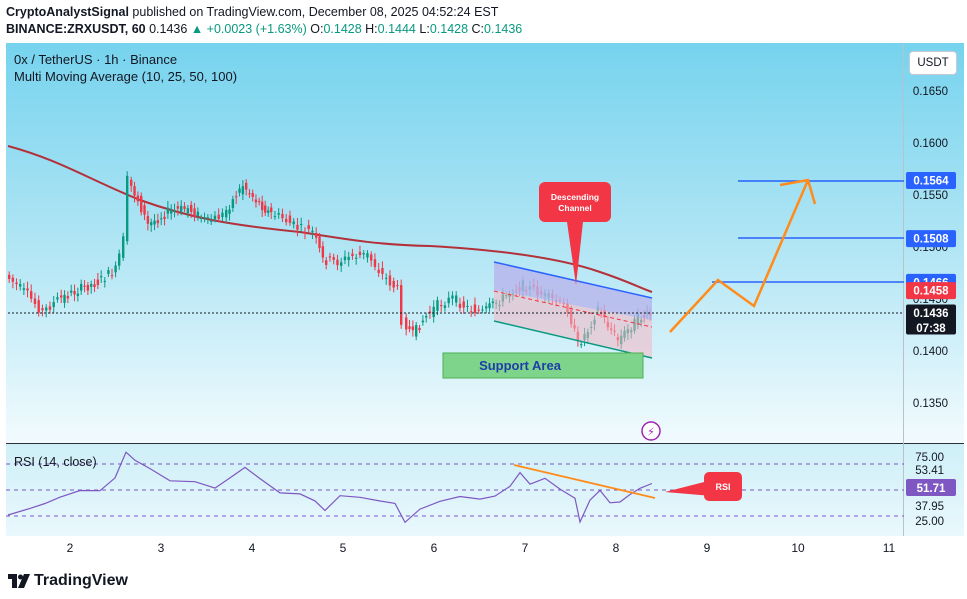 This screenshot has height=599, width=967. I want to click on rsi-callout, so click(723, 486).